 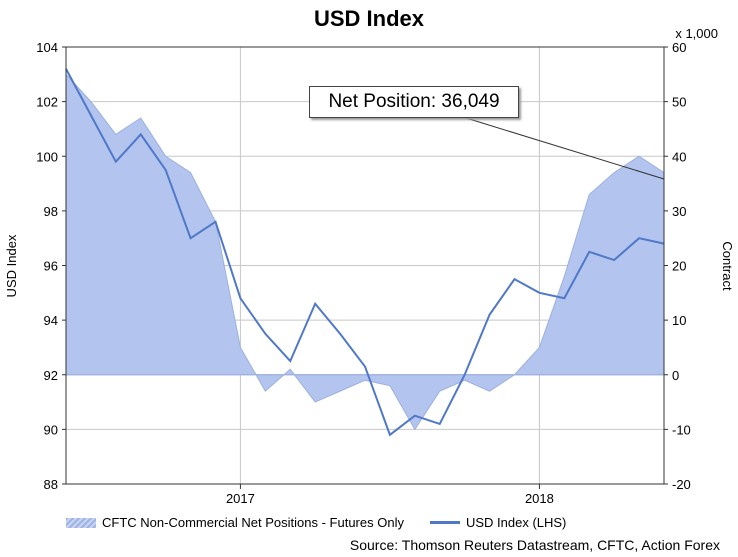 What do you see at coordinates (51, 484) in the screenshot?
I see `left-tick-label: 88` at bounding box center [51, 484].